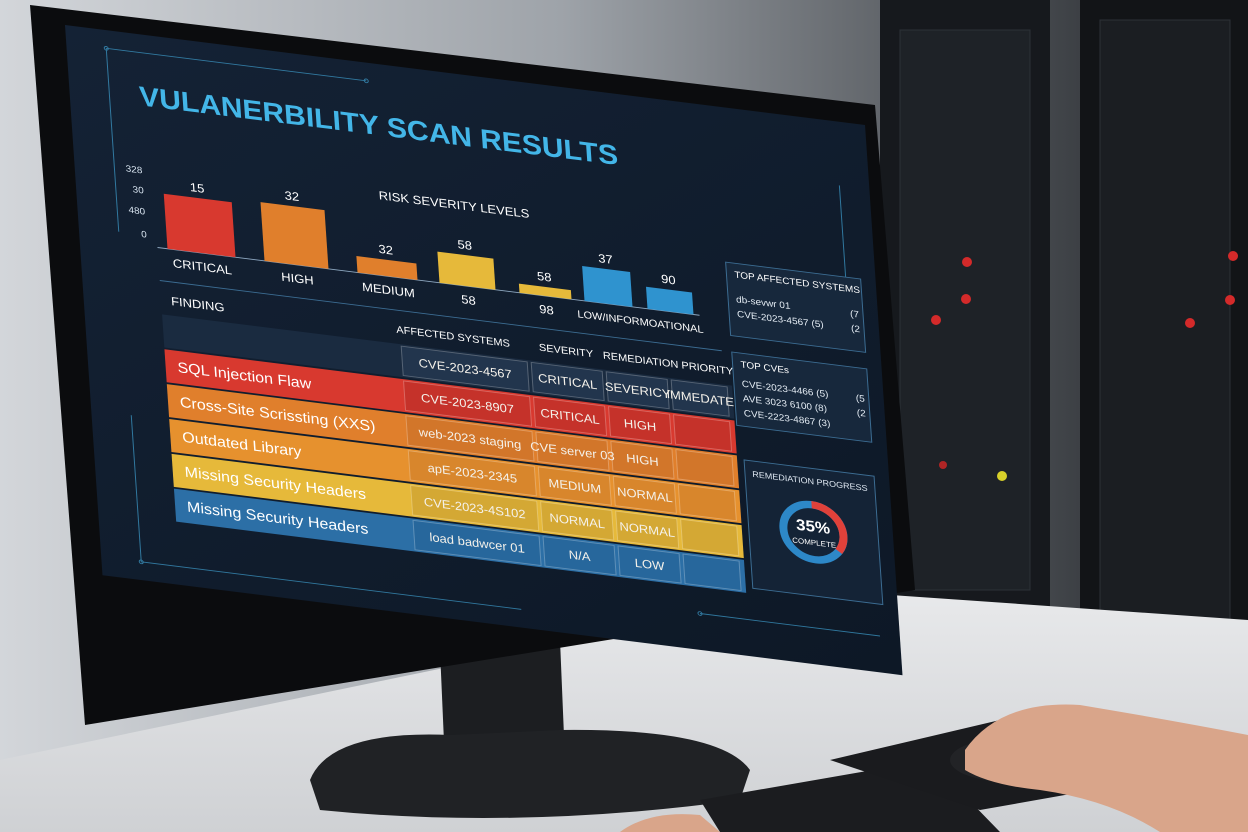 This screenshot has width=1248, height=832. What do you see at coordinates (138, 191) in the screenshot?
I see `axis-label: 30` at bounding box center [138, 191].